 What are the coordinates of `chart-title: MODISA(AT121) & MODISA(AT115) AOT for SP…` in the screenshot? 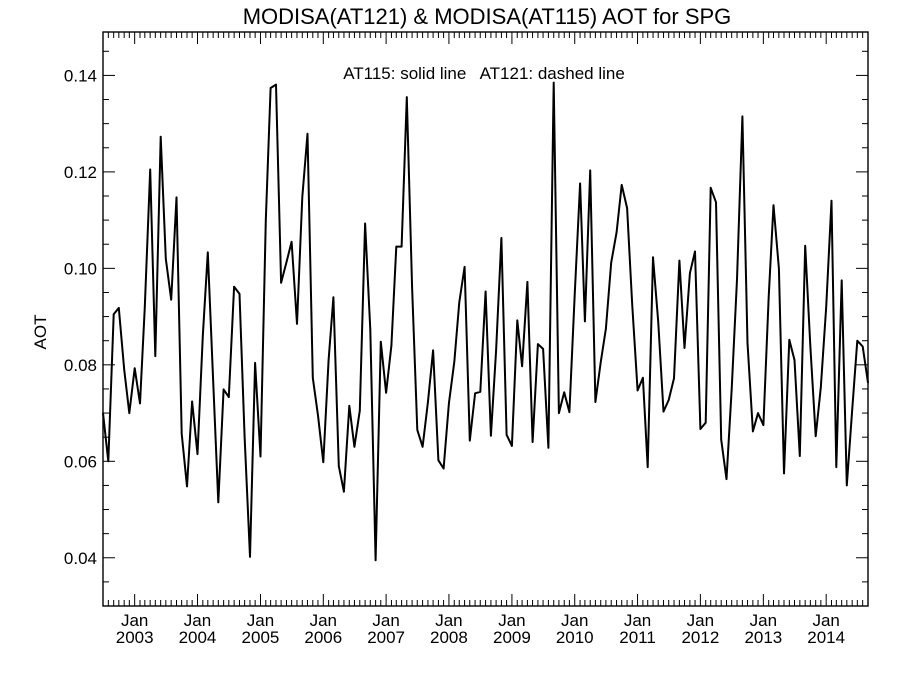 It's located at (487, 16).